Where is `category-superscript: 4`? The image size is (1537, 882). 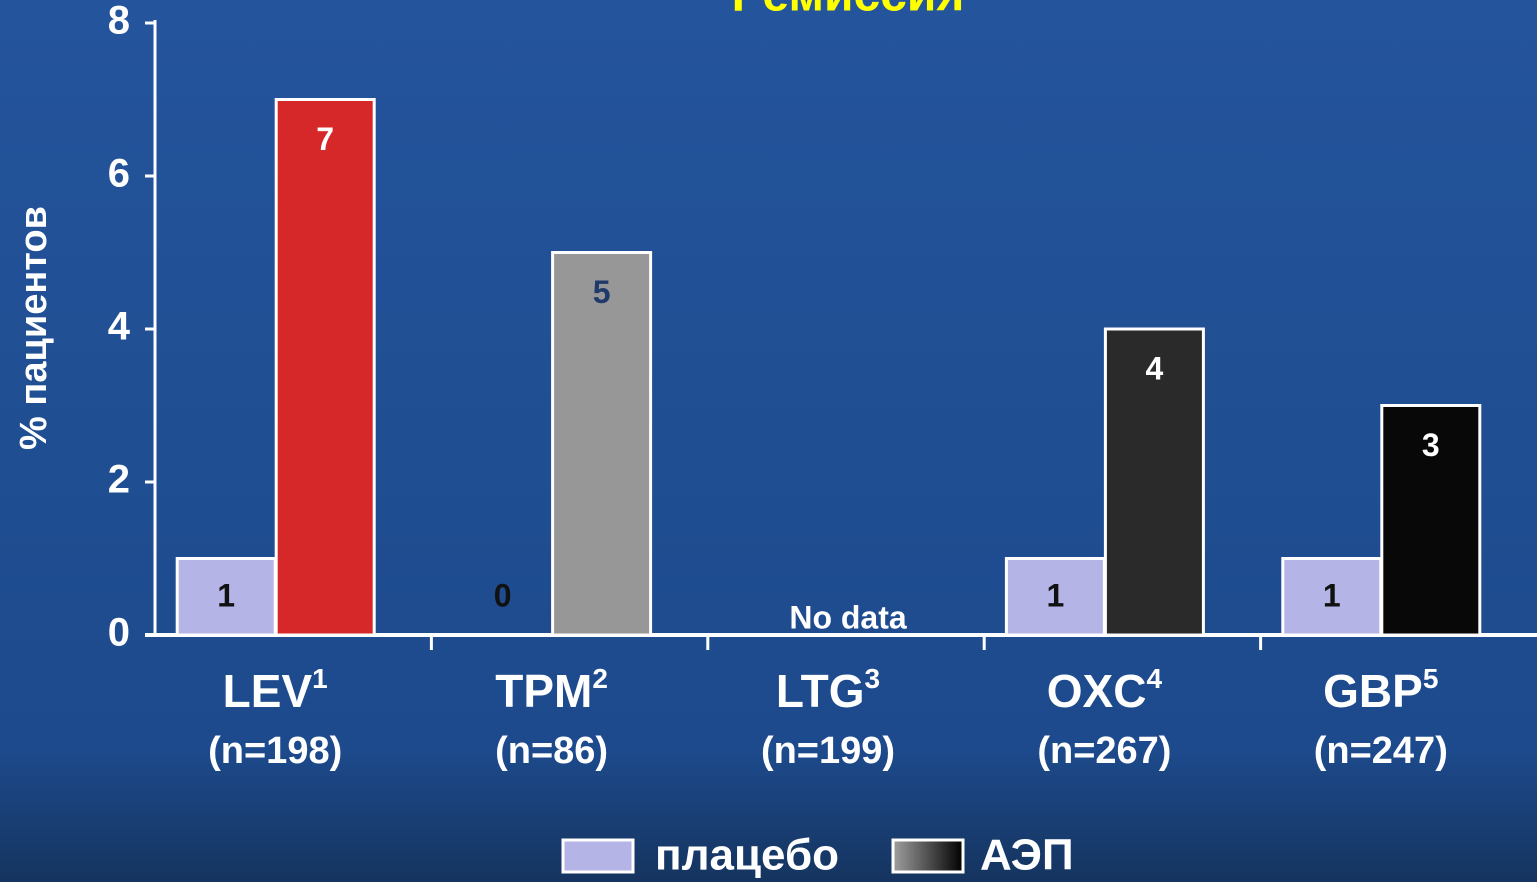 category-superscript: 4 is located at coordinates (1154, 678).